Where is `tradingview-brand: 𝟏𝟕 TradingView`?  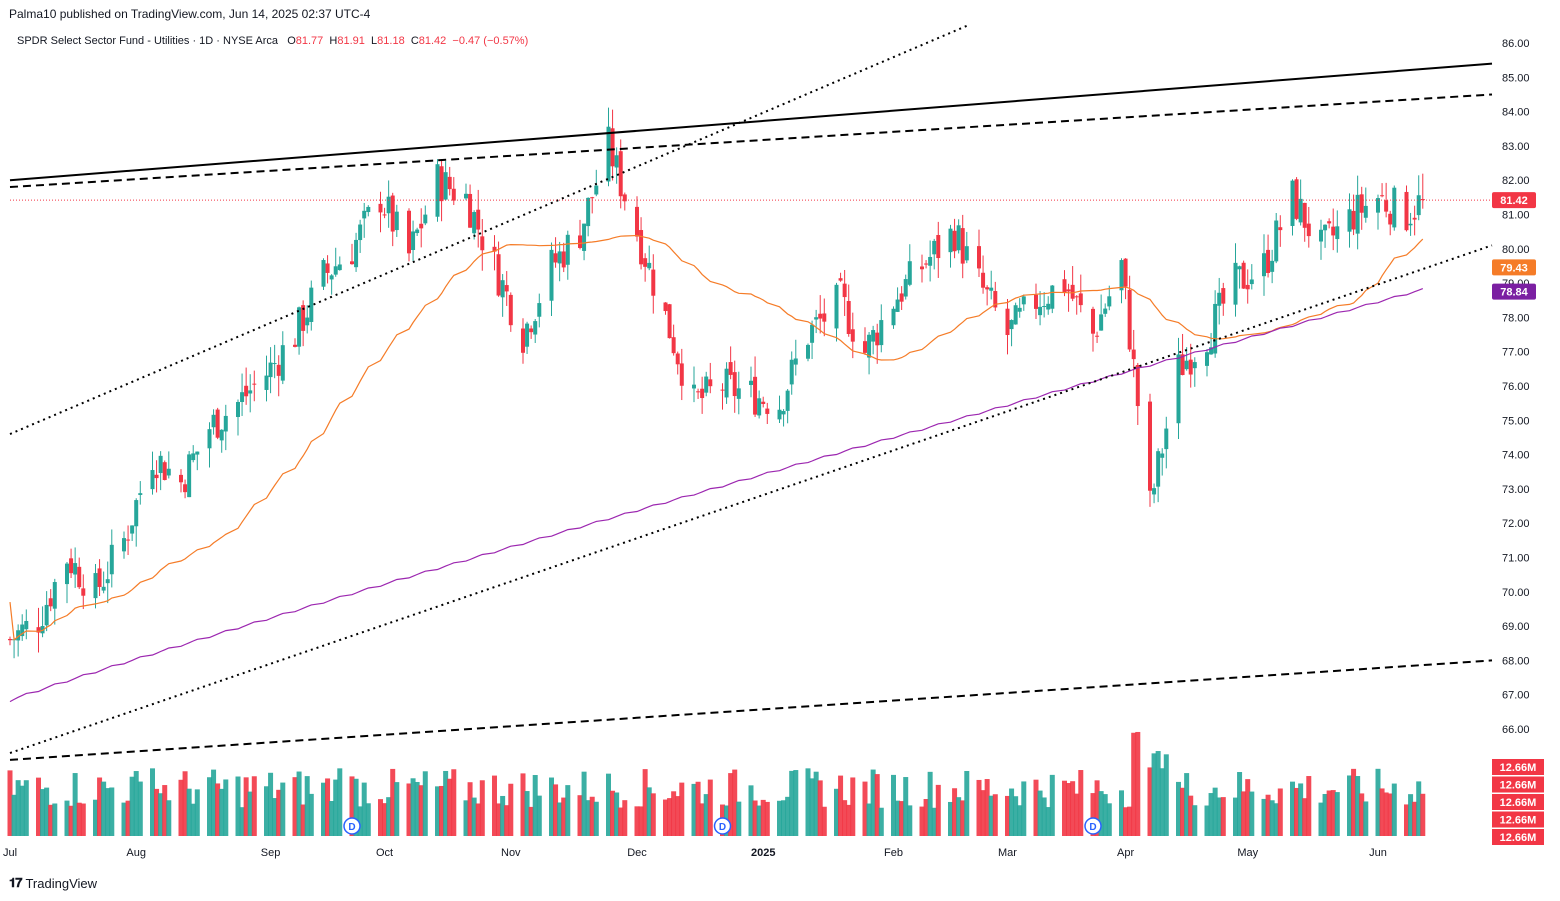
tradingview-brand: 𝟏𝟕 TradingView is located at coordinates (53, 883).